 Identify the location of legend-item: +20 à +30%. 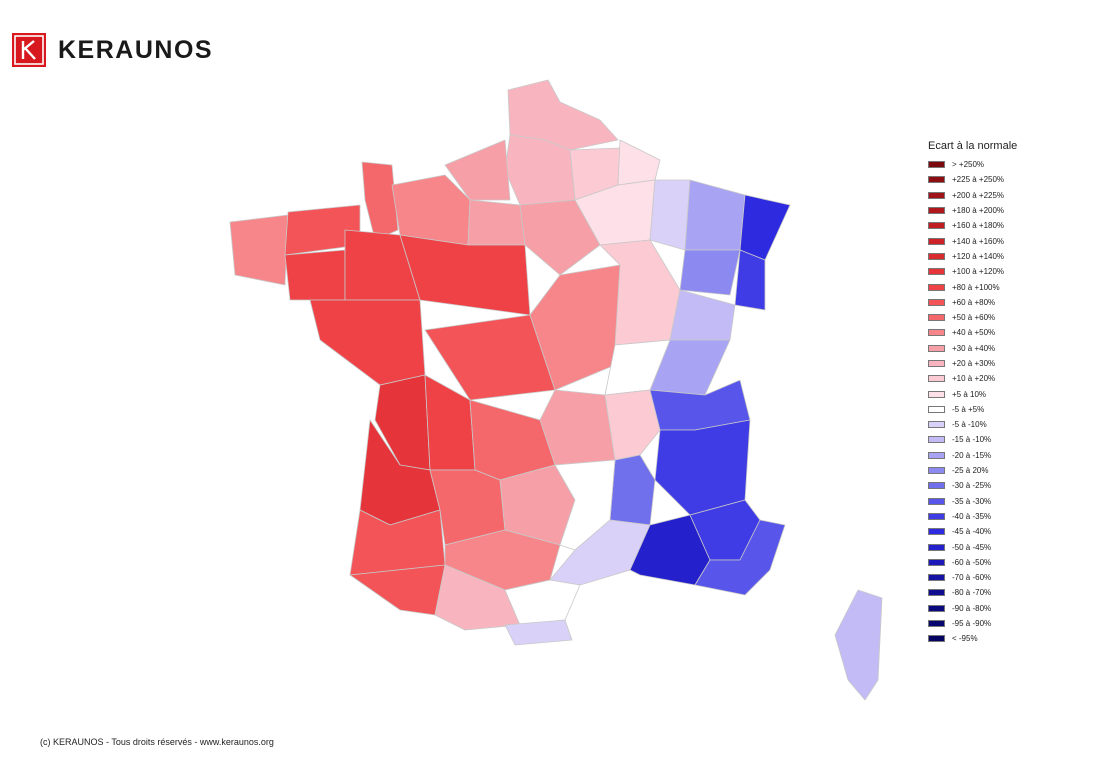
(972, 363).